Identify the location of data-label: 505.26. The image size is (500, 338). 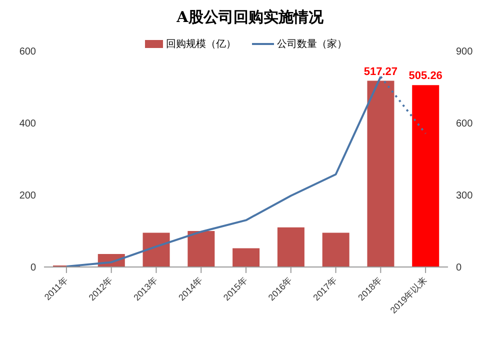
(425, 76).